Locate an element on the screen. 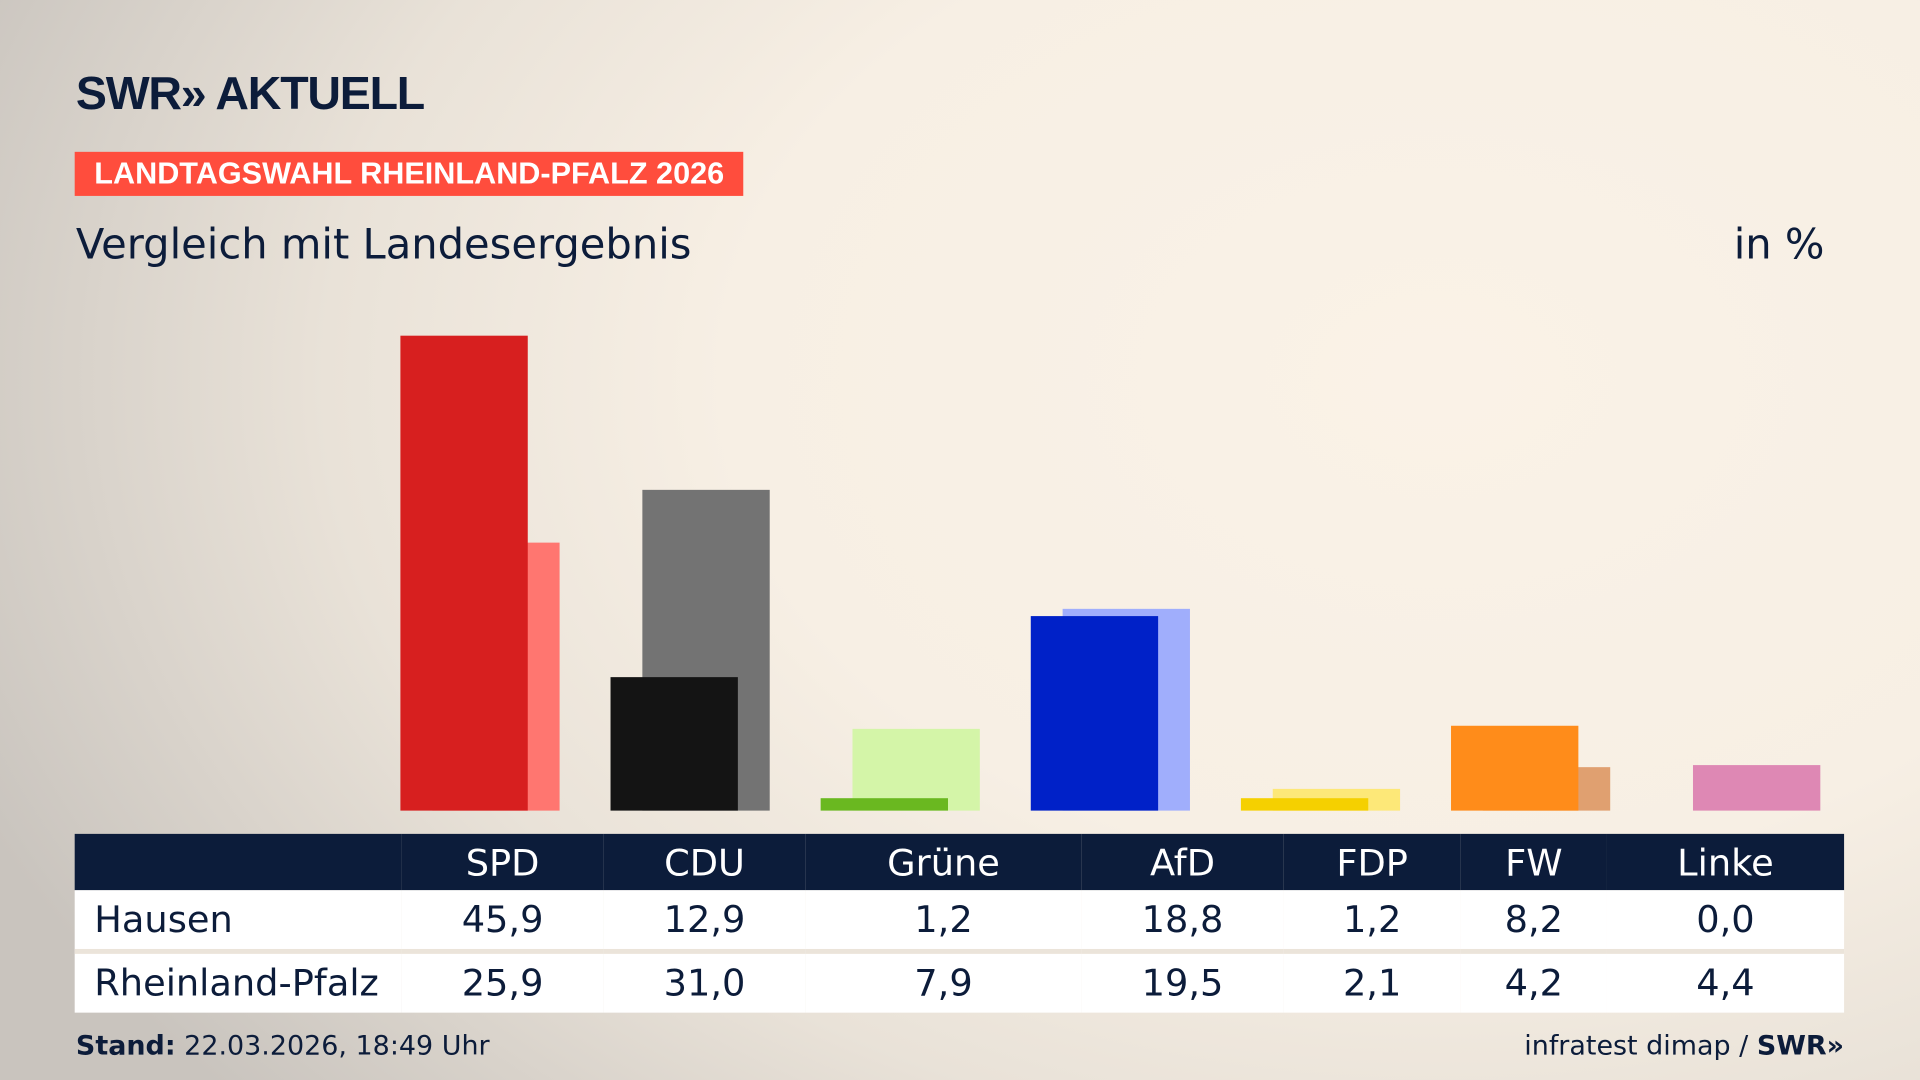 This screenshot has height=1080, width=1920. swr-aktuell-logo: SWR» AKTUELL is located at coordinates (250, 94).